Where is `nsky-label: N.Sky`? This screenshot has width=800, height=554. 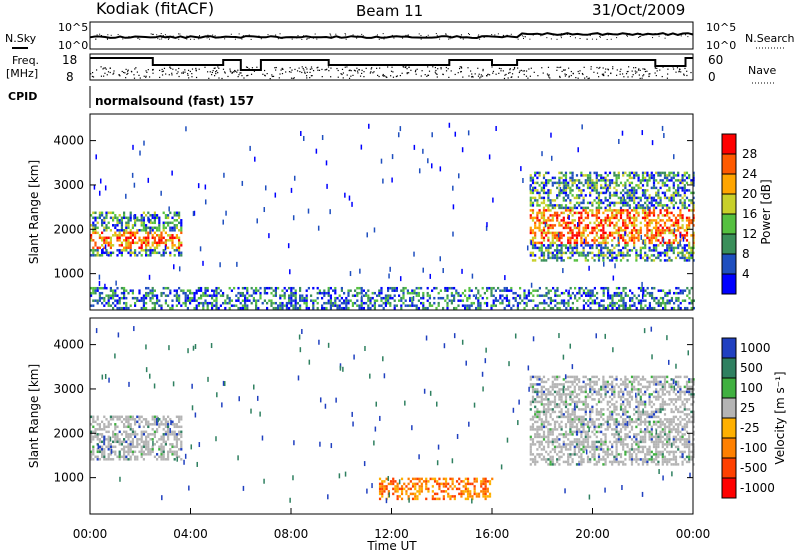
nsky-label: N.Sky is located at coordinates (21, 38).